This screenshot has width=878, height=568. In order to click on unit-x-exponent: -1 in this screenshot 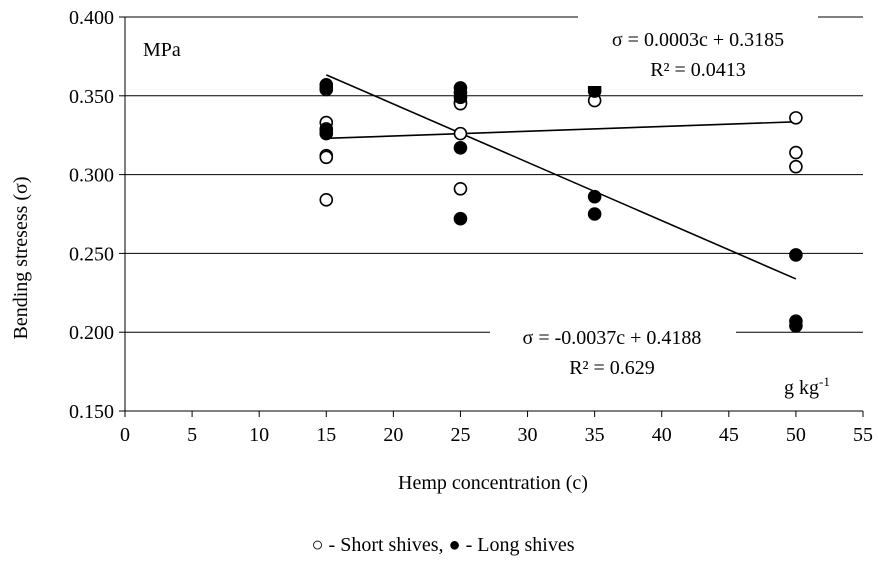, I will do `click(824, 381)`.